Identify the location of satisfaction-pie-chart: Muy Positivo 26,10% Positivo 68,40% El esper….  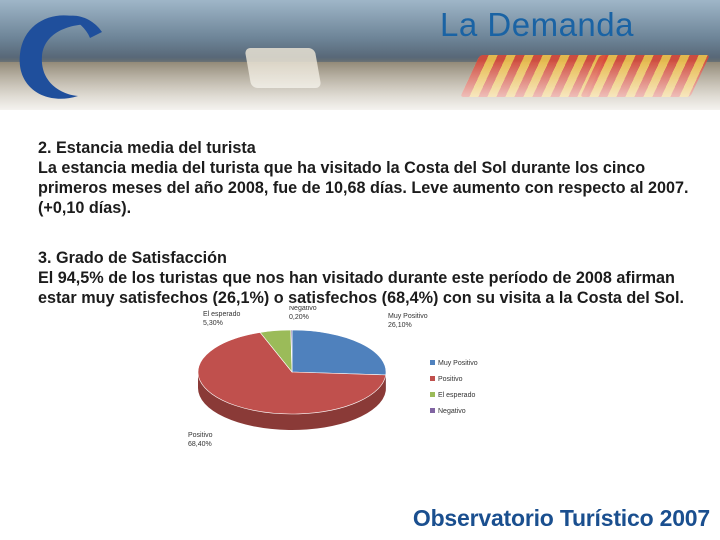
(334, 389).